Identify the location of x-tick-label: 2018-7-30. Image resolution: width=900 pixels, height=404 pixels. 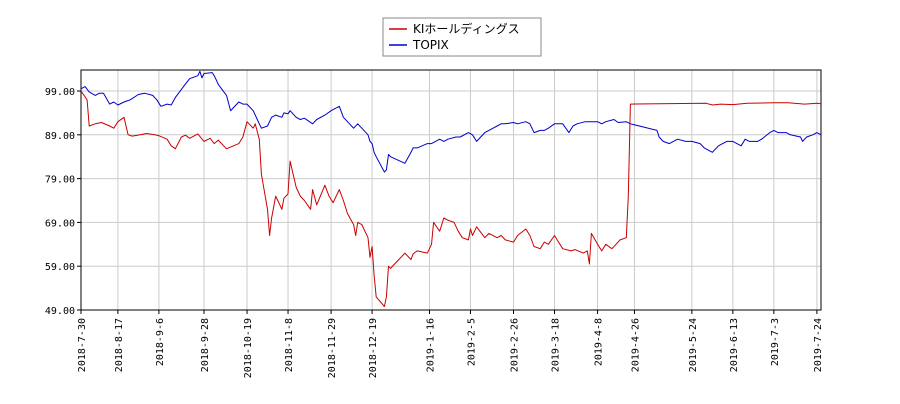
(82, 345).